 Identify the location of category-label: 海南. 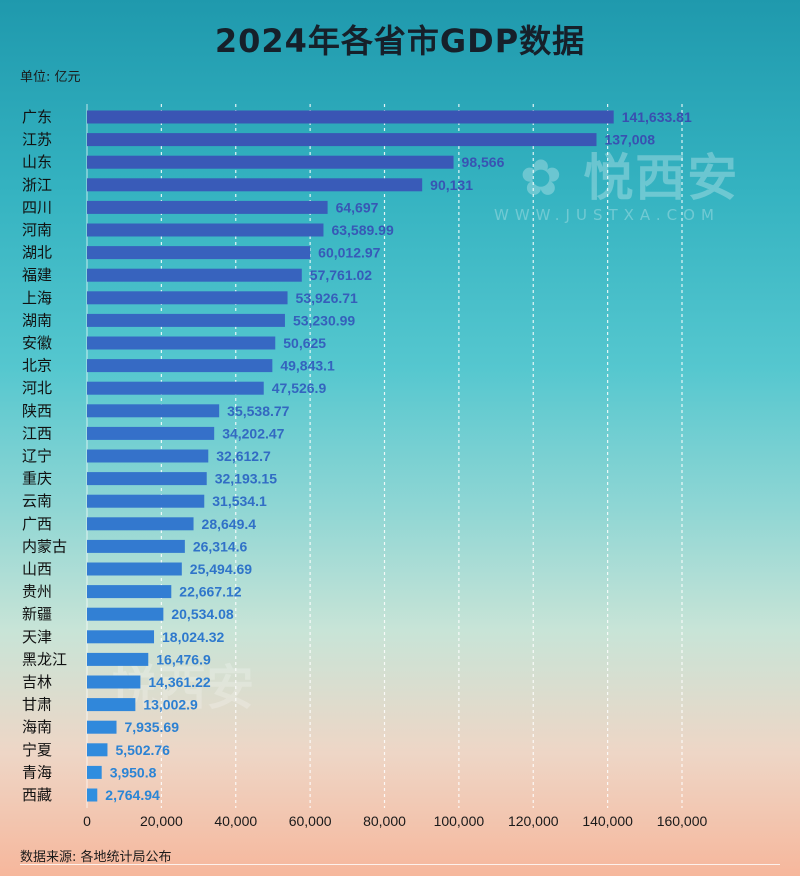
(37, 727).